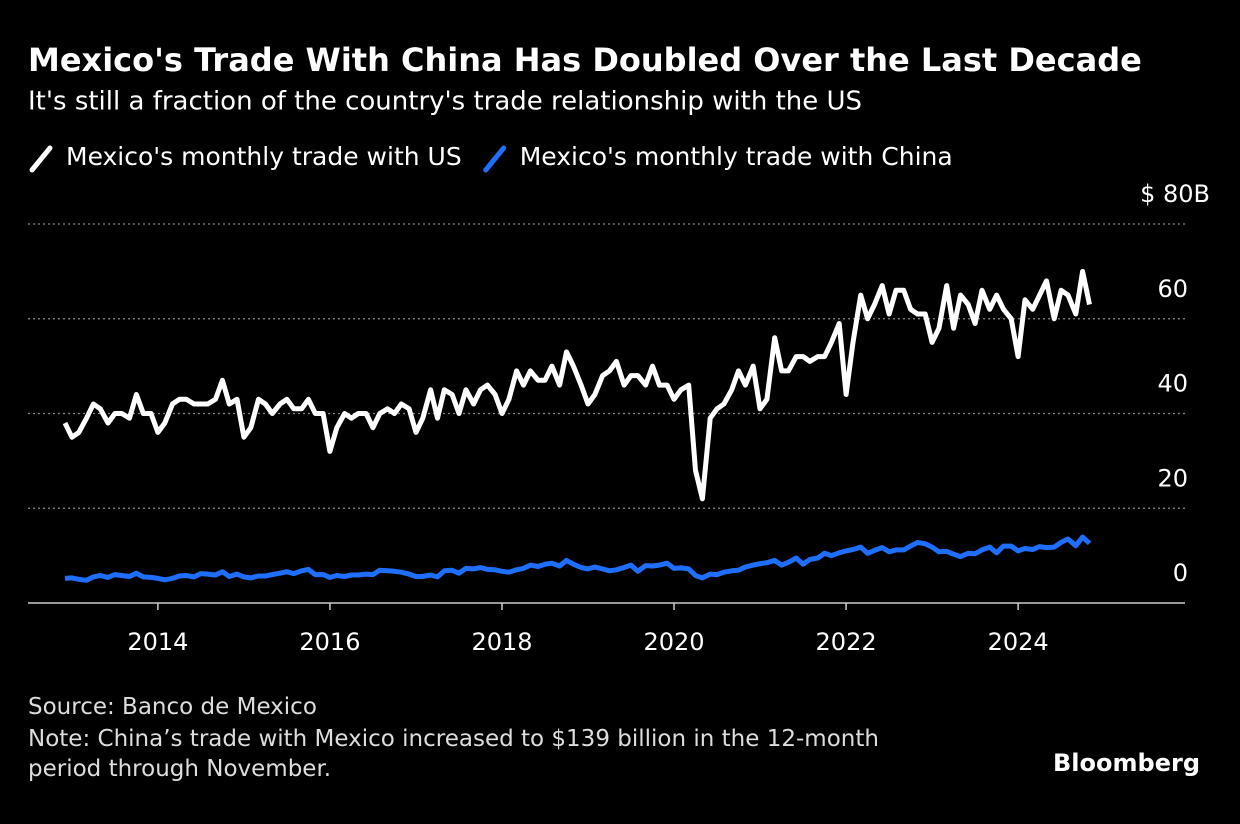 Image resolution: width=1240 pixels, height=824 pixels. What do you see at coordinates (1172, 384) in the screenshot?
I see `y-tick-label: 40` at bounding box center [1172, 384].